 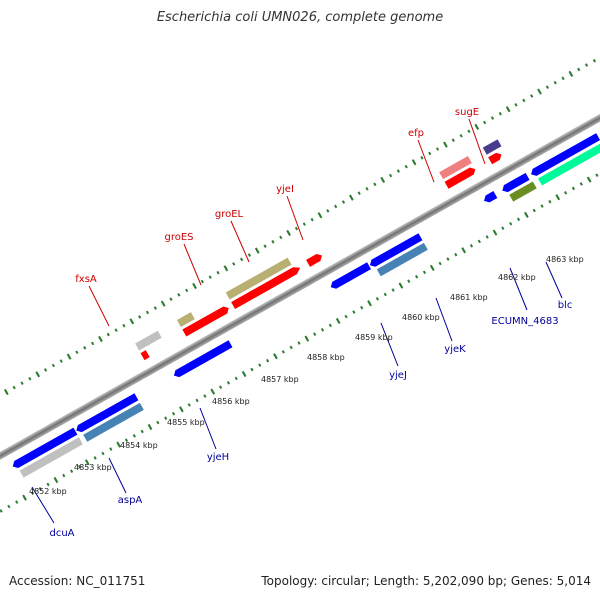 I want to click on gene-efp, so click(x=461, y=177).